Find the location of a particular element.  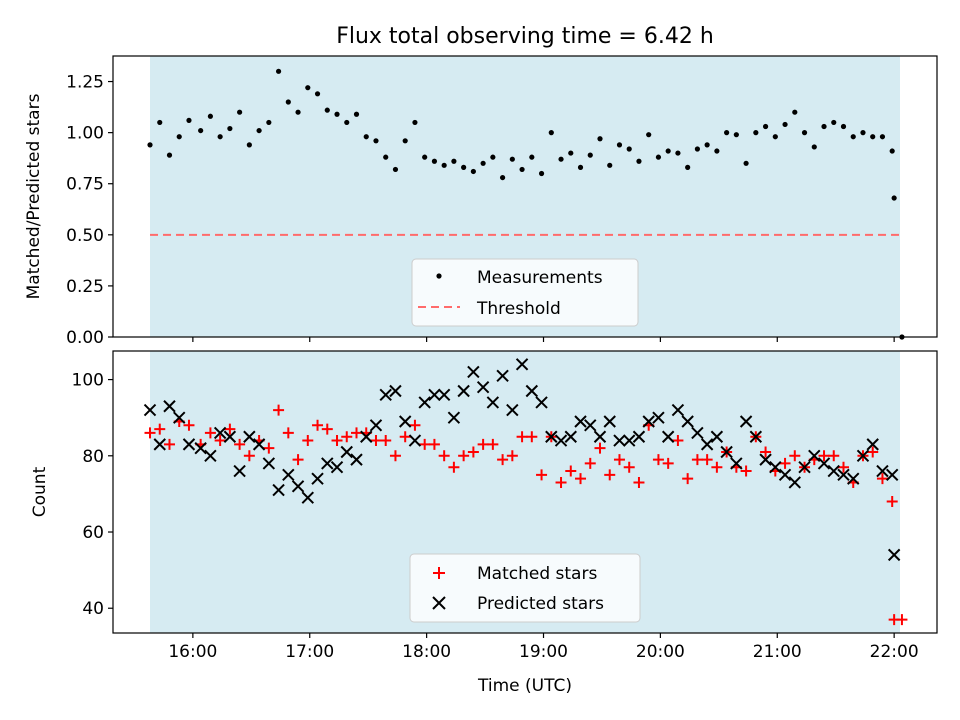

x-tick-label: 17:00 is located at coordinates (309, 652).